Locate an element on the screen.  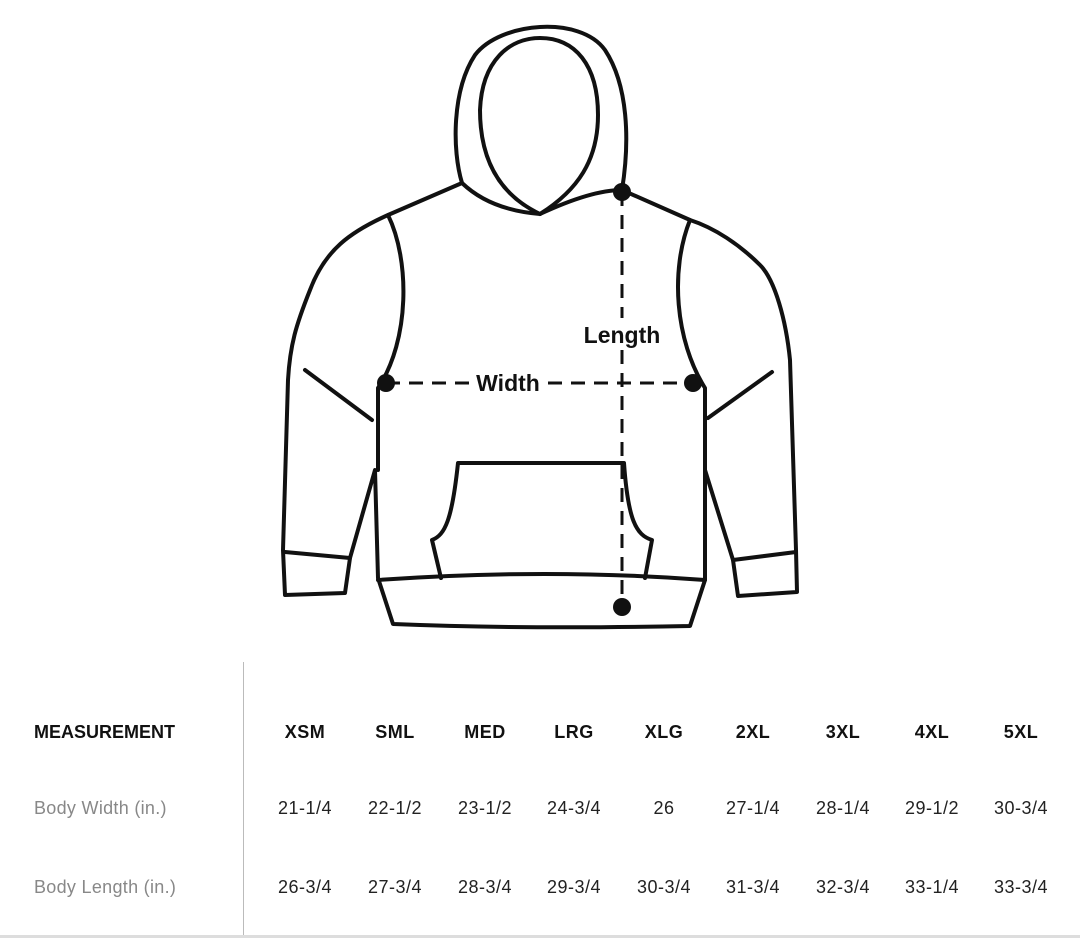
size-header-sml: SML is located at coordinates (395, 732).